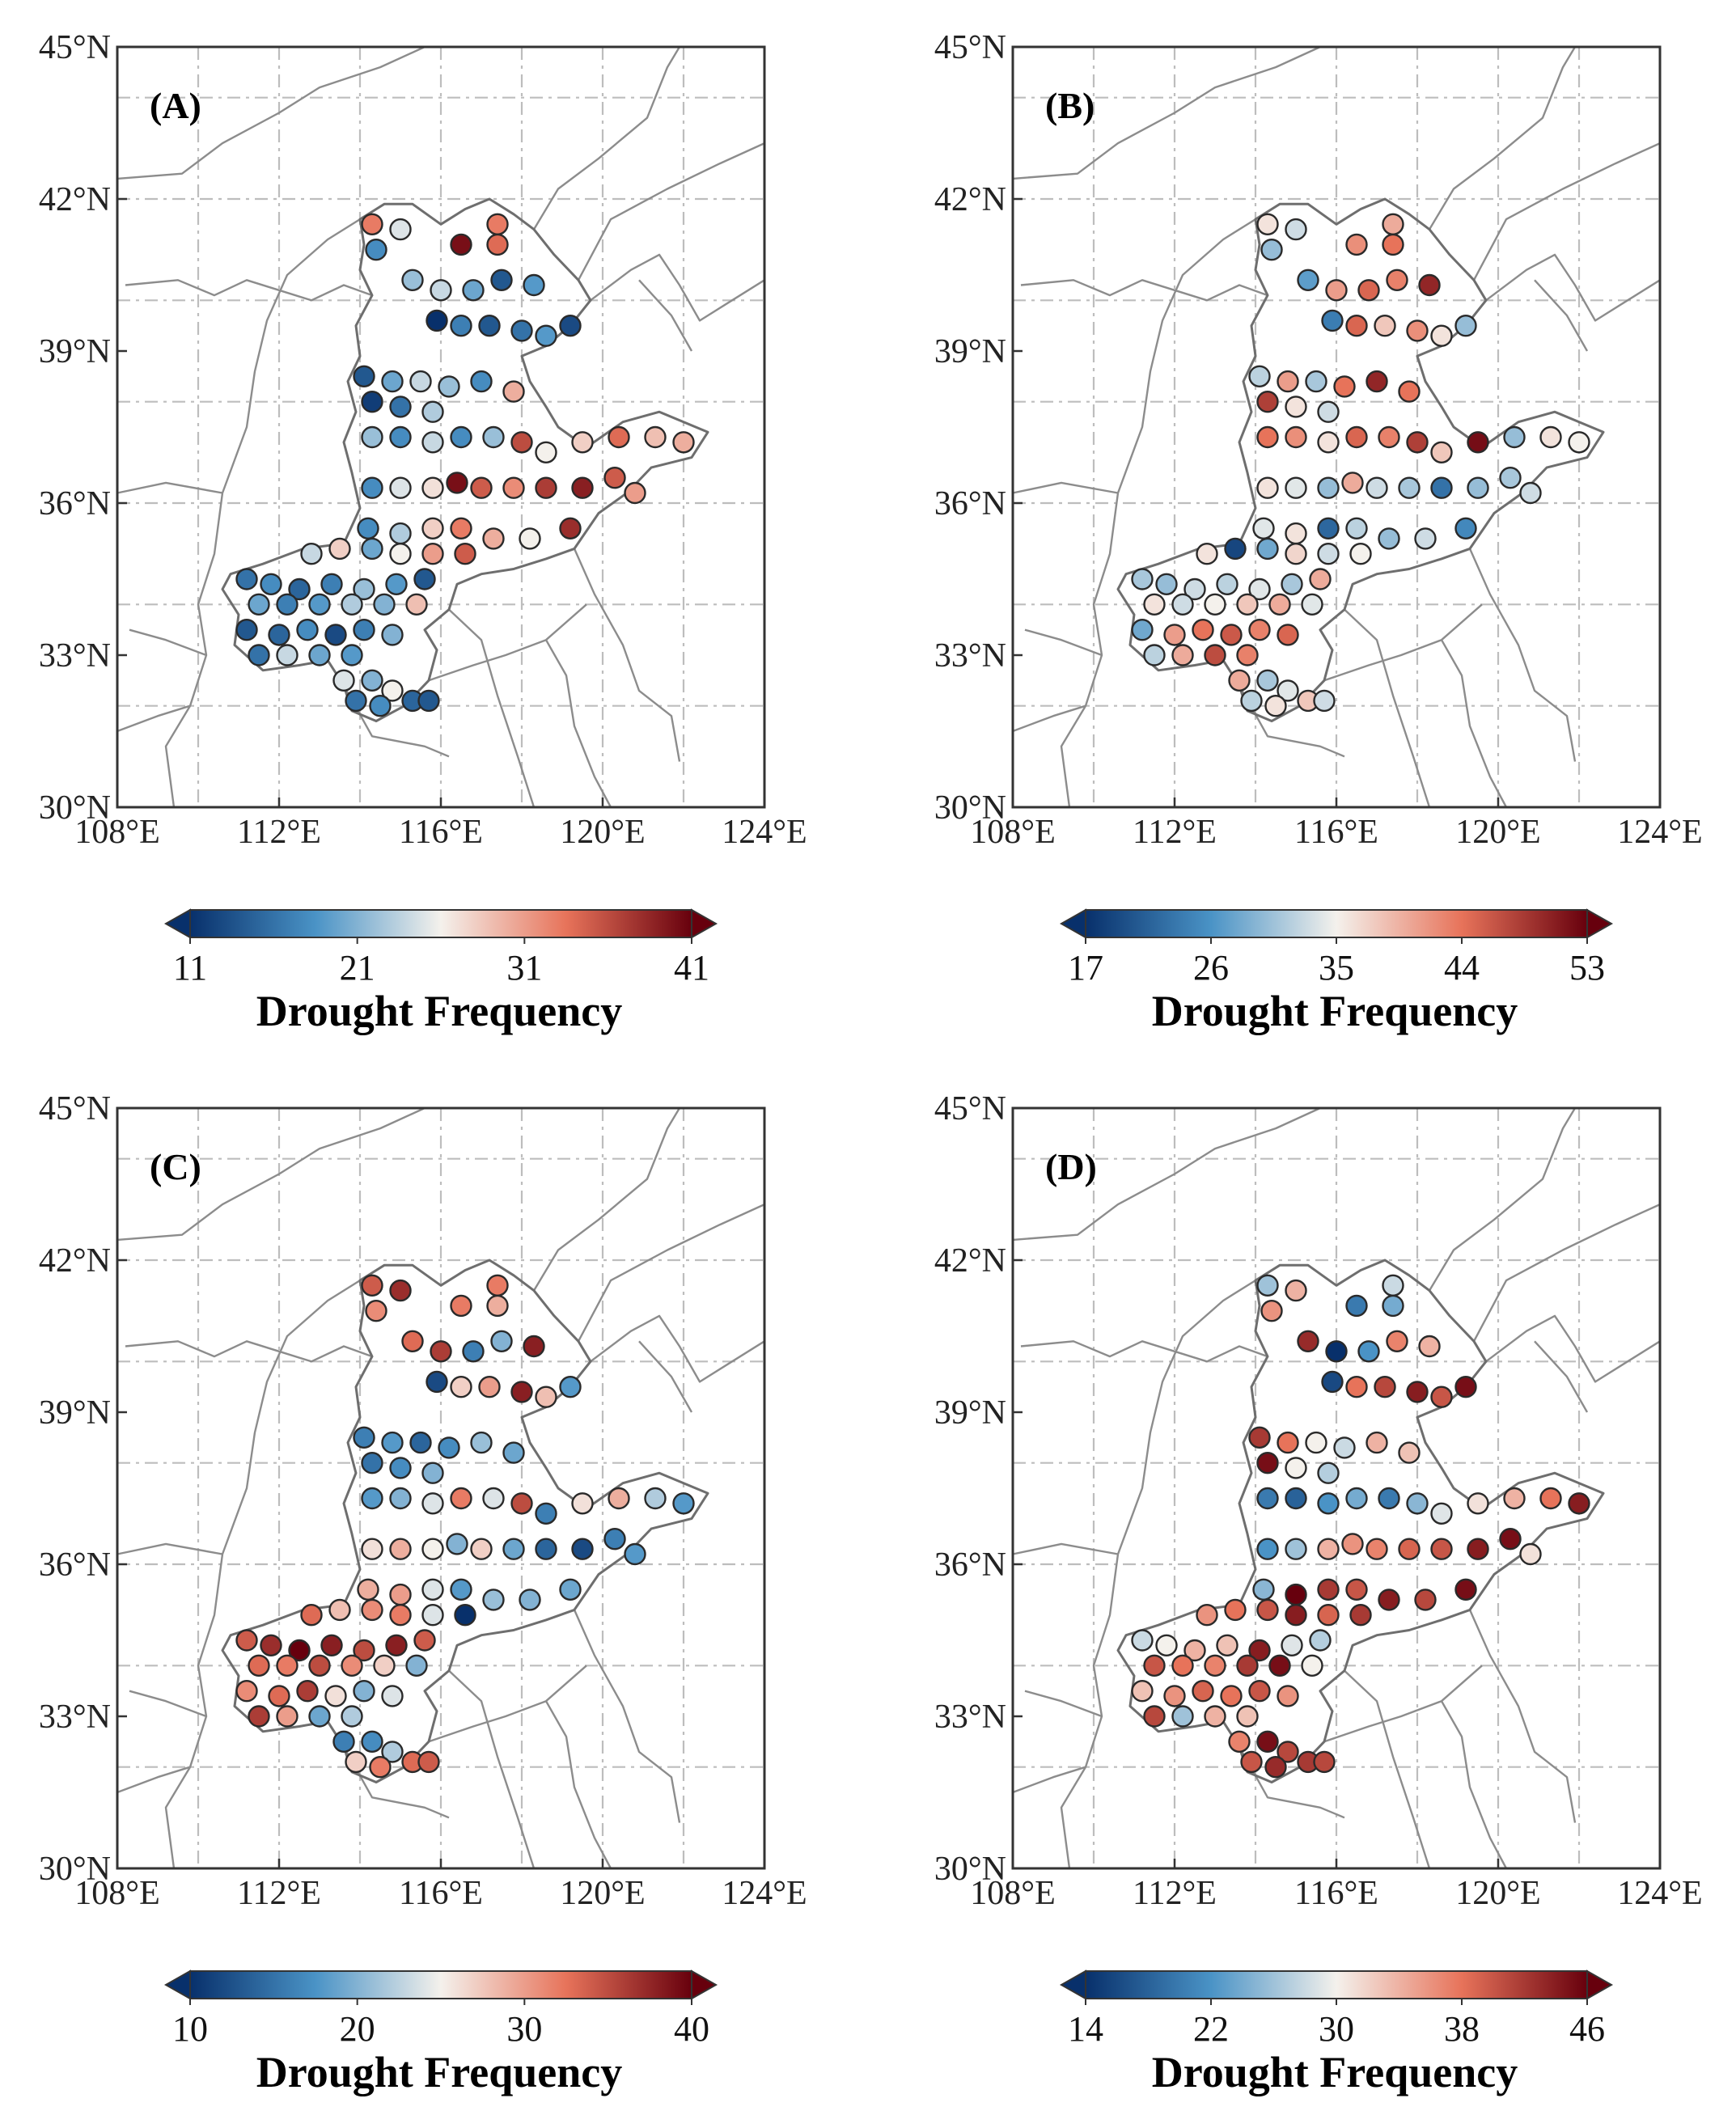 The height and width of the screenshot is (2128, 1736). Describe the element at coordinates (970, 1717) in the screenshot. I see `y-tick-label: 33°N` at that location.